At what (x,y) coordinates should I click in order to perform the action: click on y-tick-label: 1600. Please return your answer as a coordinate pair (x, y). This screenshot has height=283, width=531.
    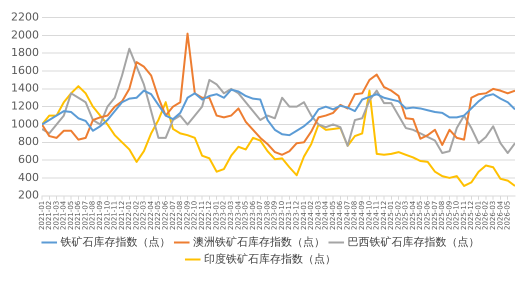
    Looking at the image, I should click on (24, 70).